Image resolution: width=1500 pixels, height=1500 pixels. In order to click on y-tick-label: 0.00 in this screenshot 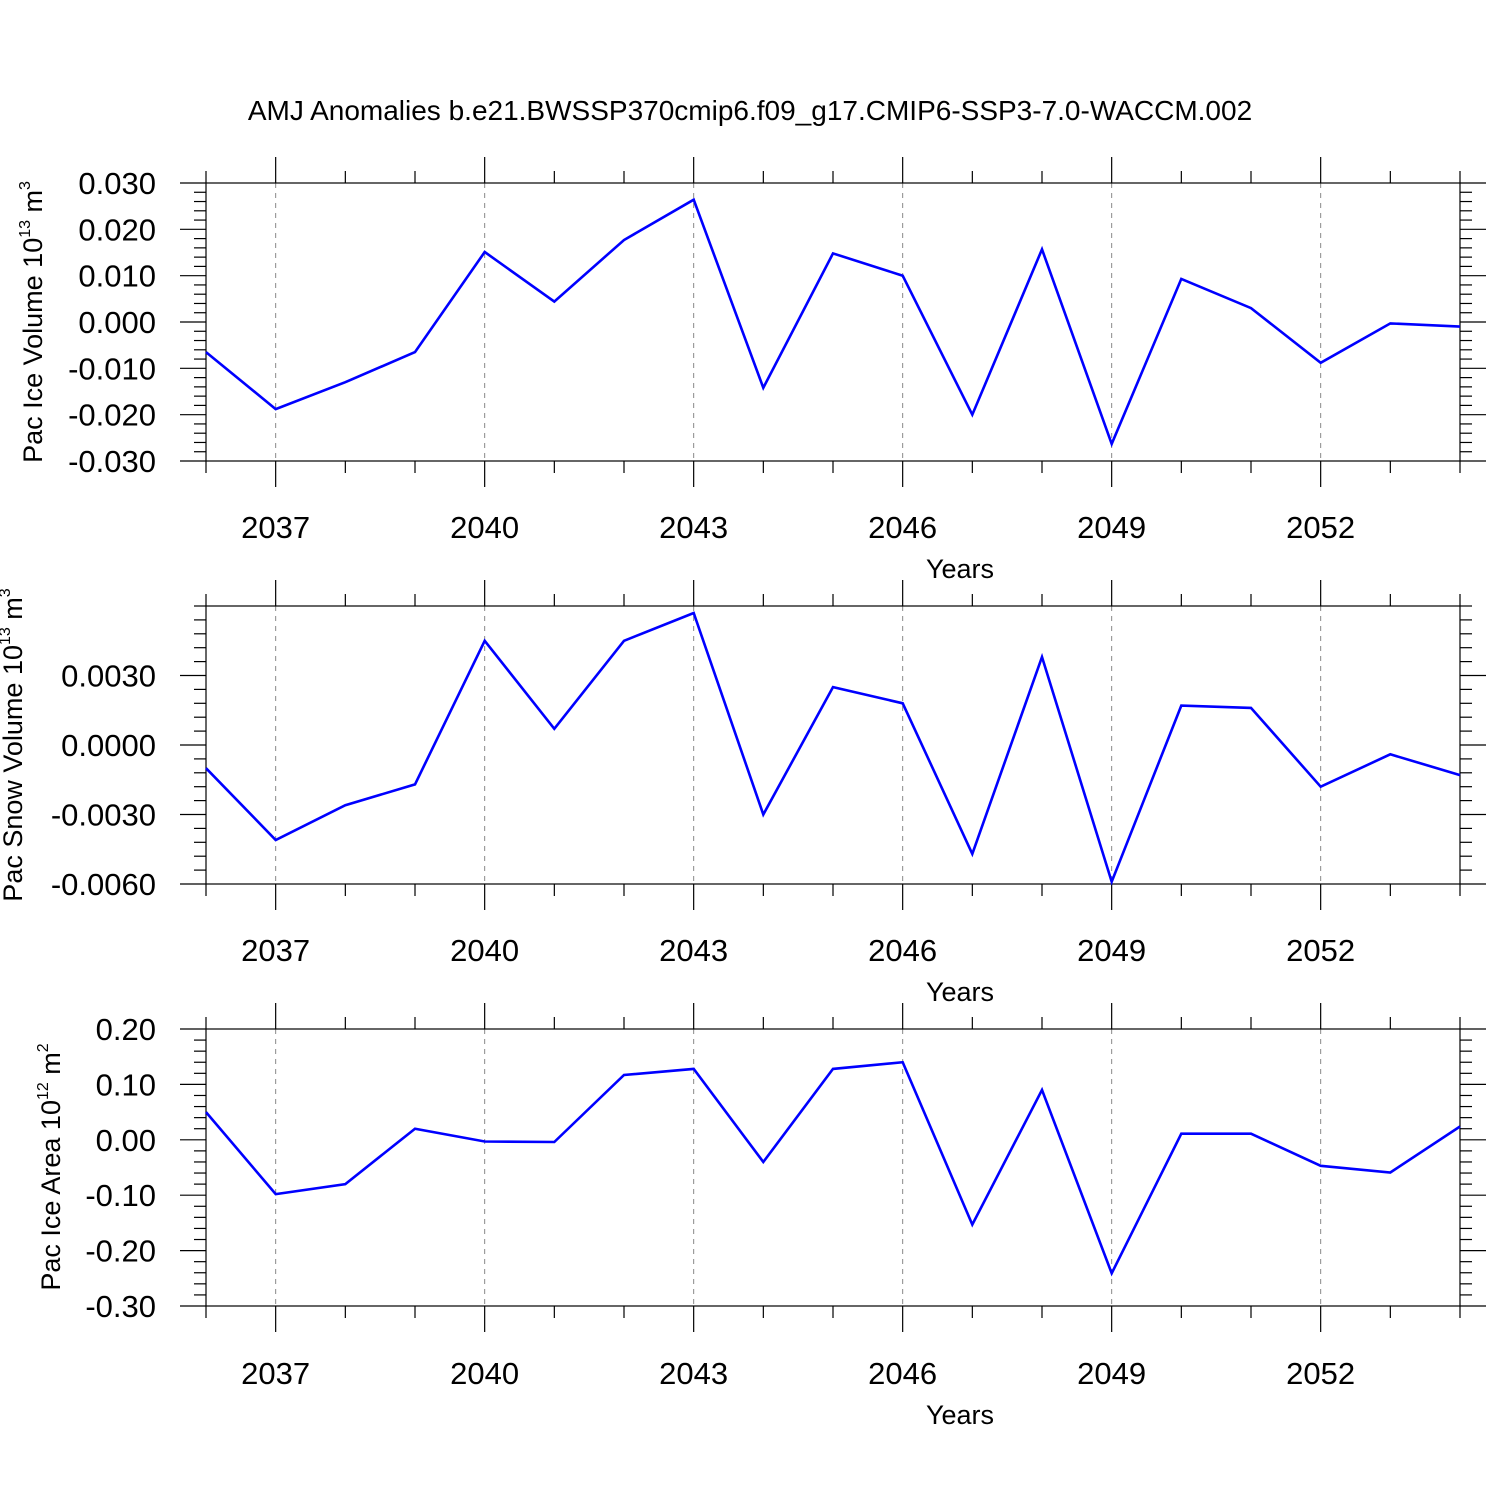, I will do `click(126, 1140)`.